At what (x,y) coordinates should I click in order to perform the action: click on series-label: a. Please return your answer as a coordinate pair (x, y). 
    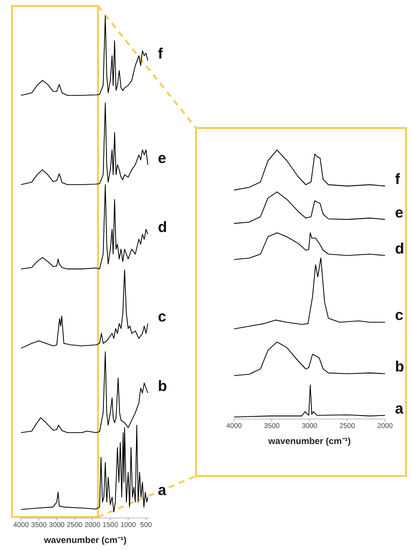
    Looking at the image, I should click on (399, 409).